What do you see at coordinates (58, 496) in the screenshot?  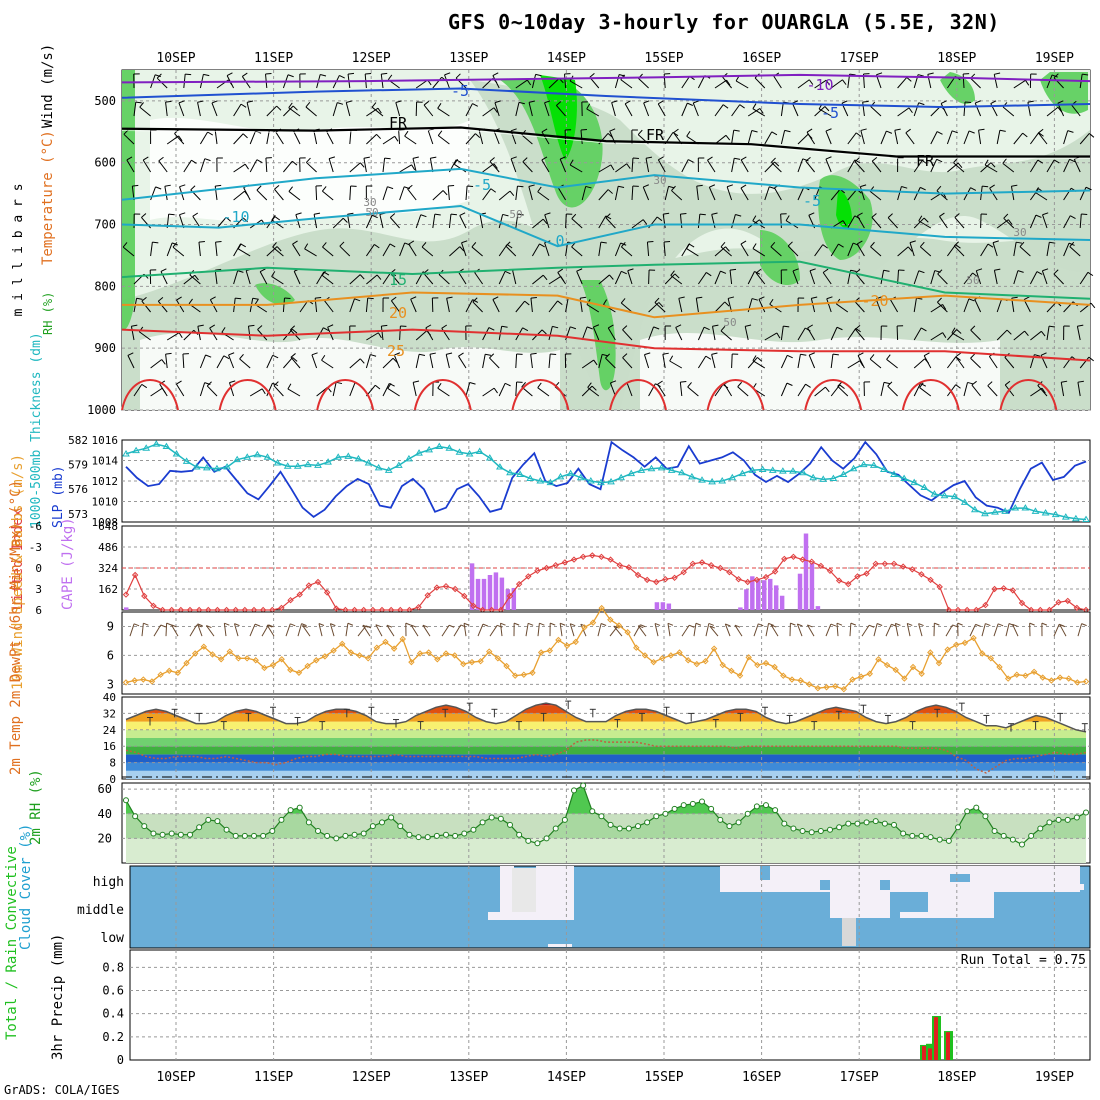 I see `slp-label: SLP (mb)` at bounding box center [58, 496].